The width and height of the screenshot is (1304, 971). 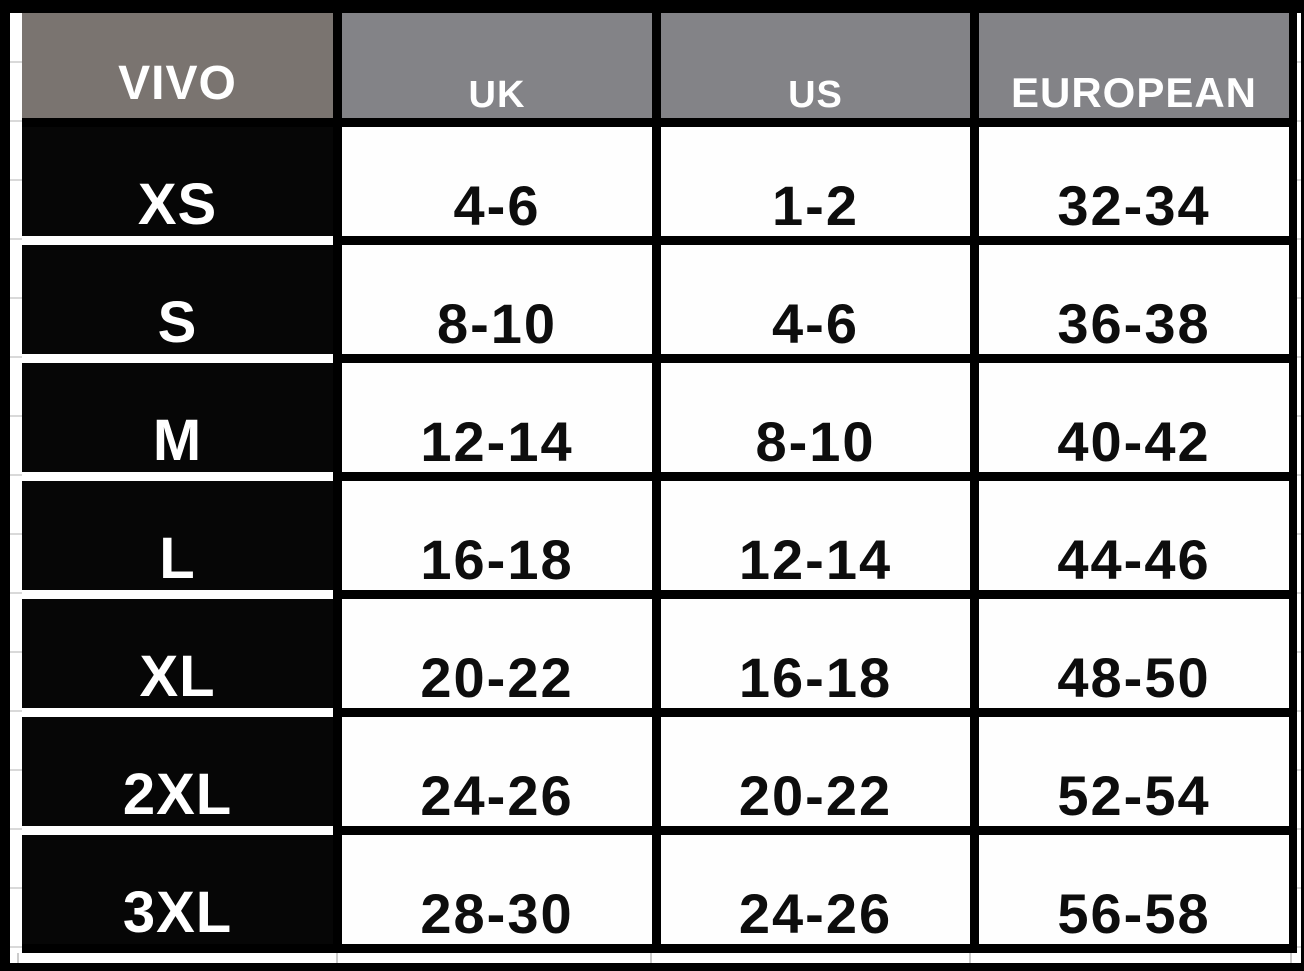 I want to click on table-row-l: L 16-18 12-14 44-46, so click(x=655, y=540).